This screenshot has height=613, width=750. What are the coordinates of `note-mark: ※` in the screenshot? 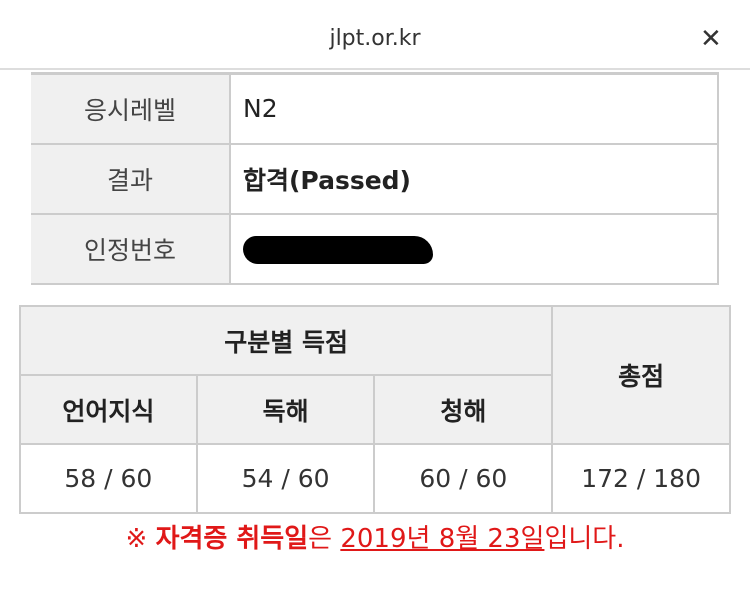 It's located at (140, 539).